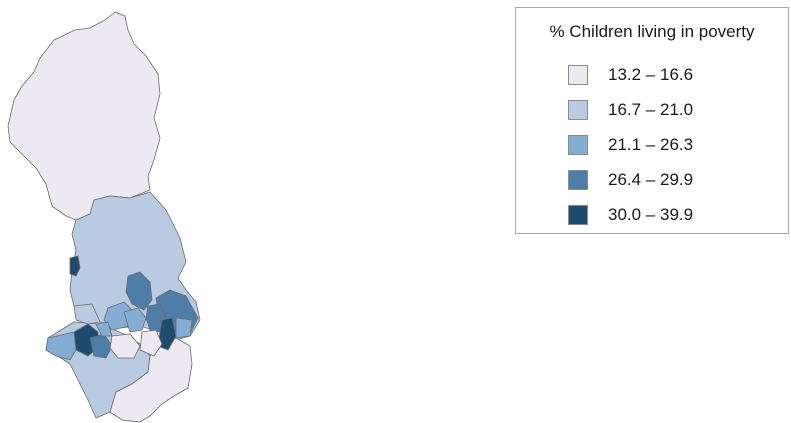  Describe the element at coordinates (61, 346) in the screenshot. I see `region-district-k` at that location.